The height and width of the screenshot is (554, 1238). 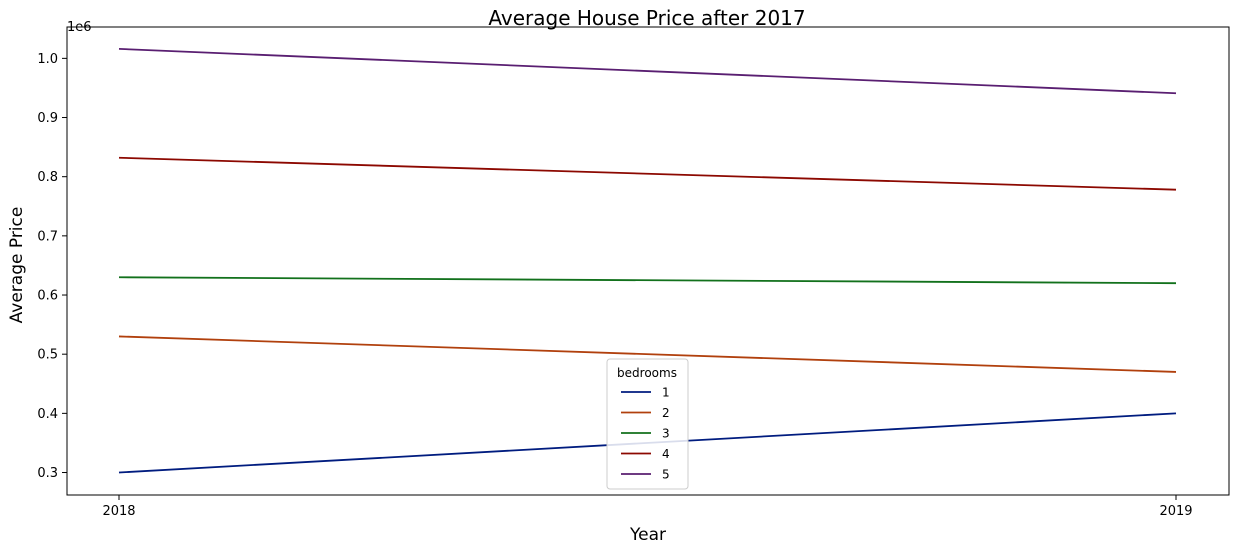 What do you see at coordinates (47, 414) in the screenshot?
I see `y-tick-label: 0.4` at bounding box center [47, 414].